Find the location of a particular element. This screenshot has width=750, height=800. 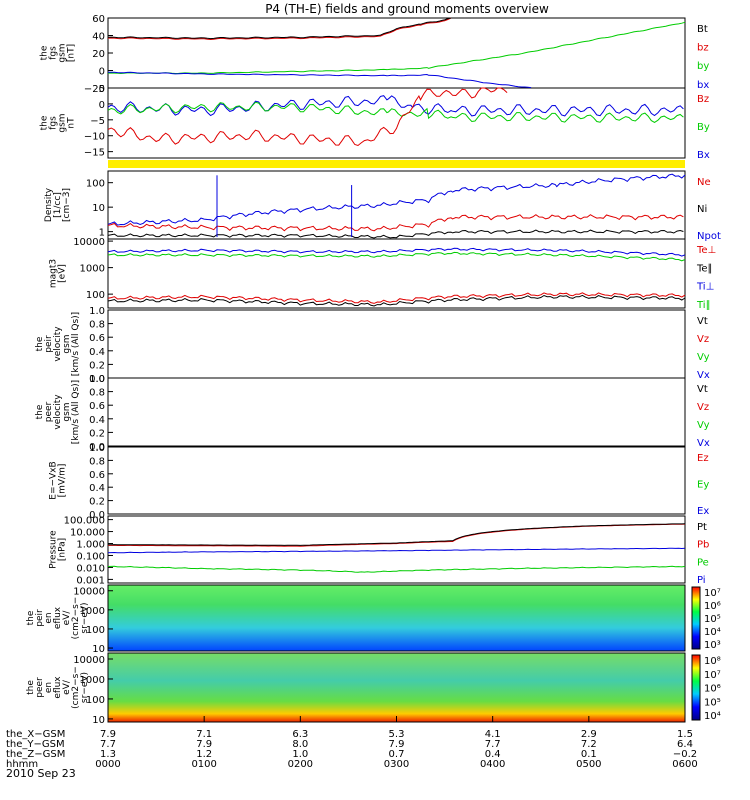

legend-item: Ni is located at coordinates (702, 209).